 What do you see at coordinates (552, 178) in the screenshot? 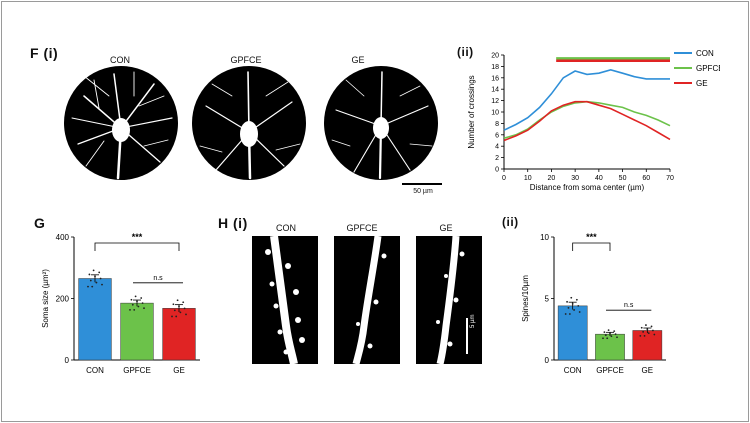
I see `x-tick-label: 20` at bounding box center [552, 178].